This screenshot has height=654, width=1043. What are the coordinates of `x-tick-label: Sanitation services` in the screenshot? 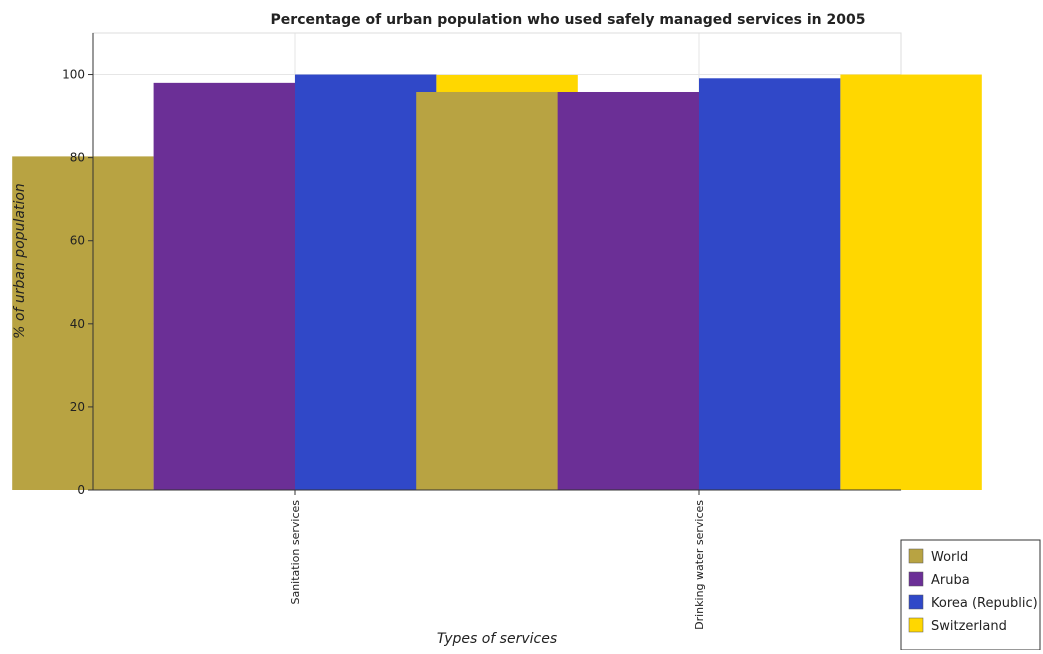 It's located at (295, 552).